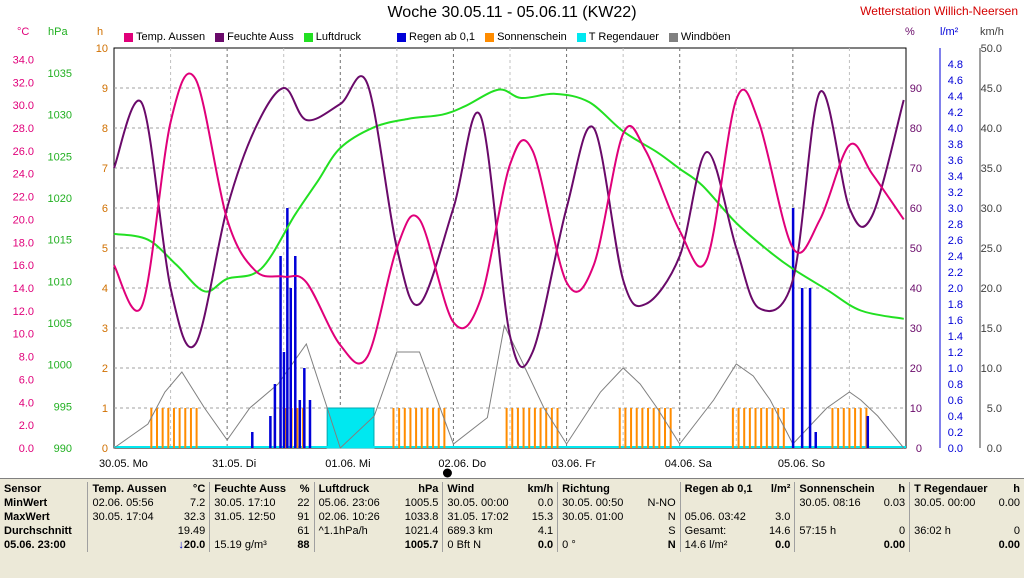 The width and height of the screenshot is (1024, 578). I want to click on stat-value: 32.3, so click(194, 517).